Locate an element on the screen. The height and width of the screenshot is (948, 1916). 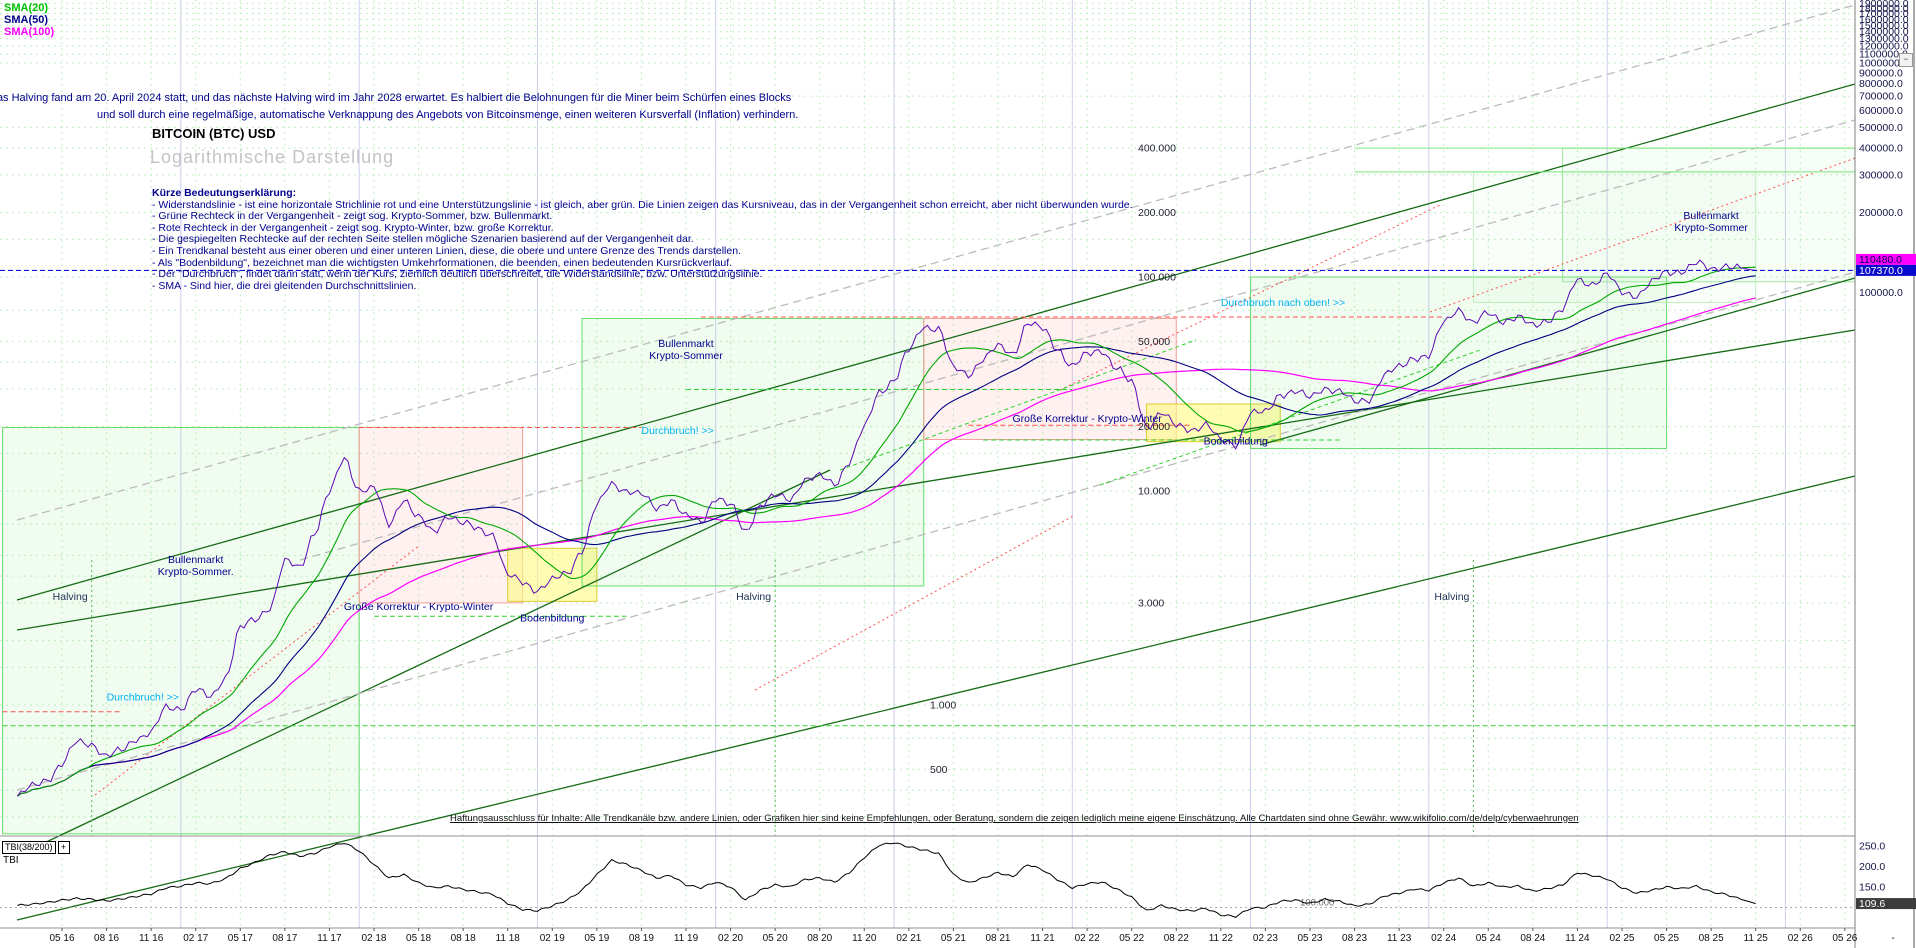
tbi-value-badge-label: 109.6 is located at coordinates (1872, 904).